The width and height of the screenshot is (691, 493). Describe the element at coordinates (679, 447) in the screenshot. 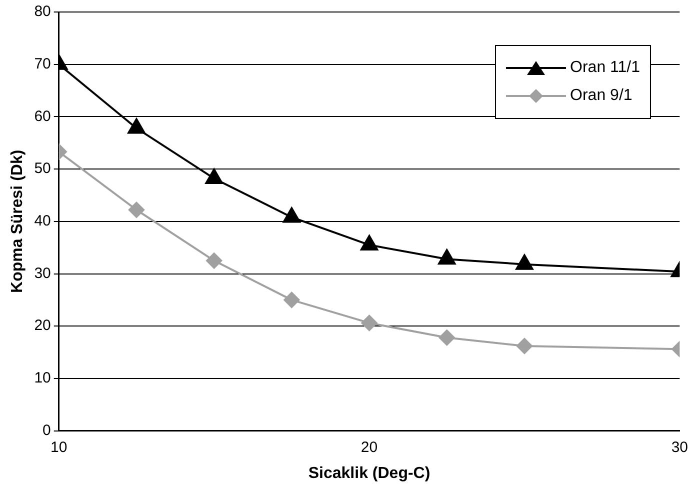

I see `x-tick-label: 30` at that location.